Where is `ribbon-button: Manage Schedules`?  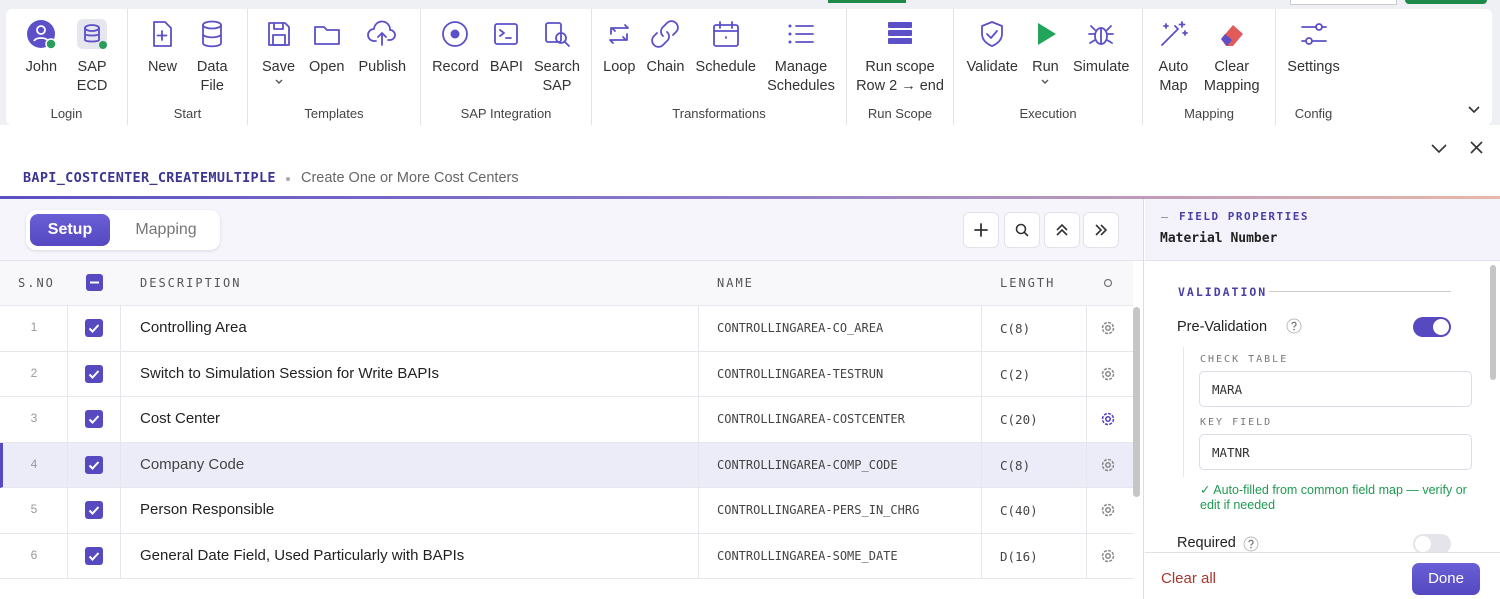 ribbon-button: Manage Schedules is located at coordinates (801, 57).